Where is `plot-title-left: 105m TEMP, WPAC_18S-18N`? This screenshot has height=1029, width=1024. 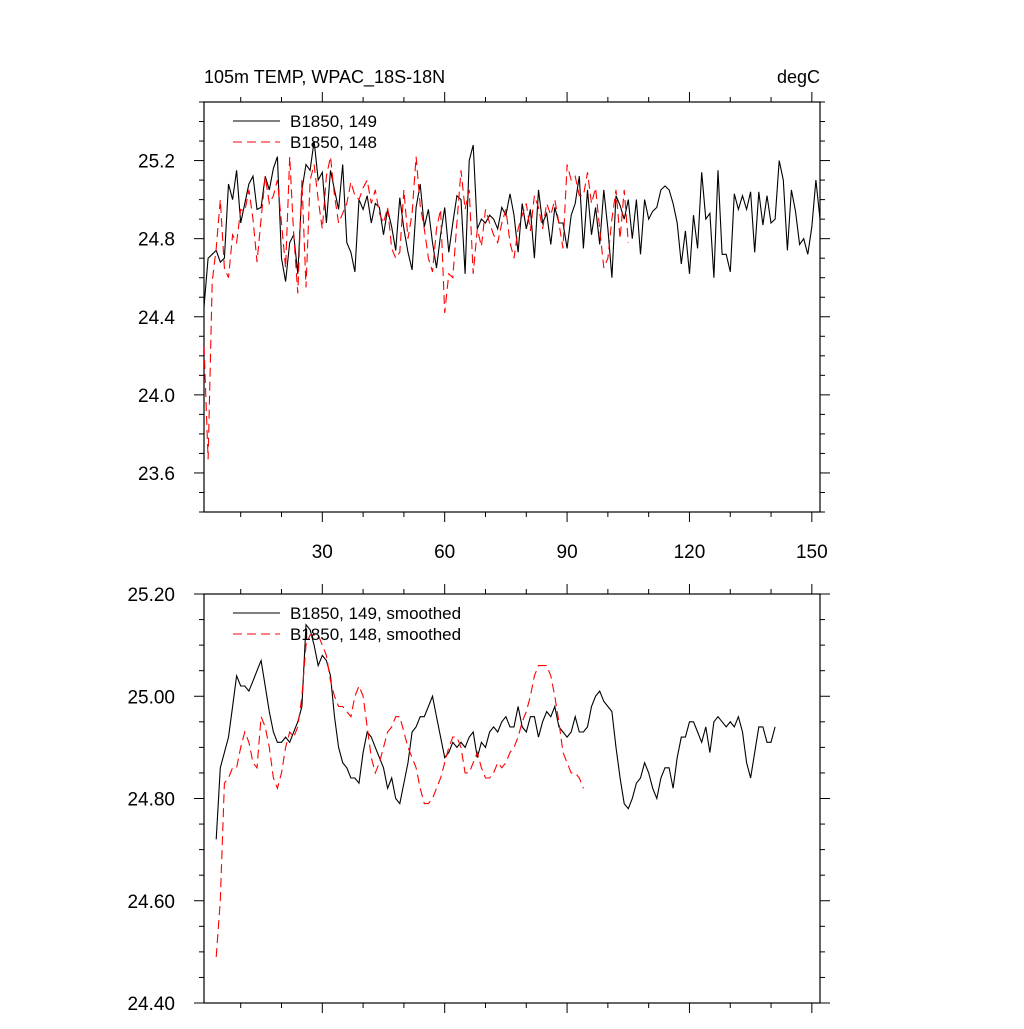
plot-title-left: 105m TEMP, WPAC_18S-18N is located at coordinates (324, 77).